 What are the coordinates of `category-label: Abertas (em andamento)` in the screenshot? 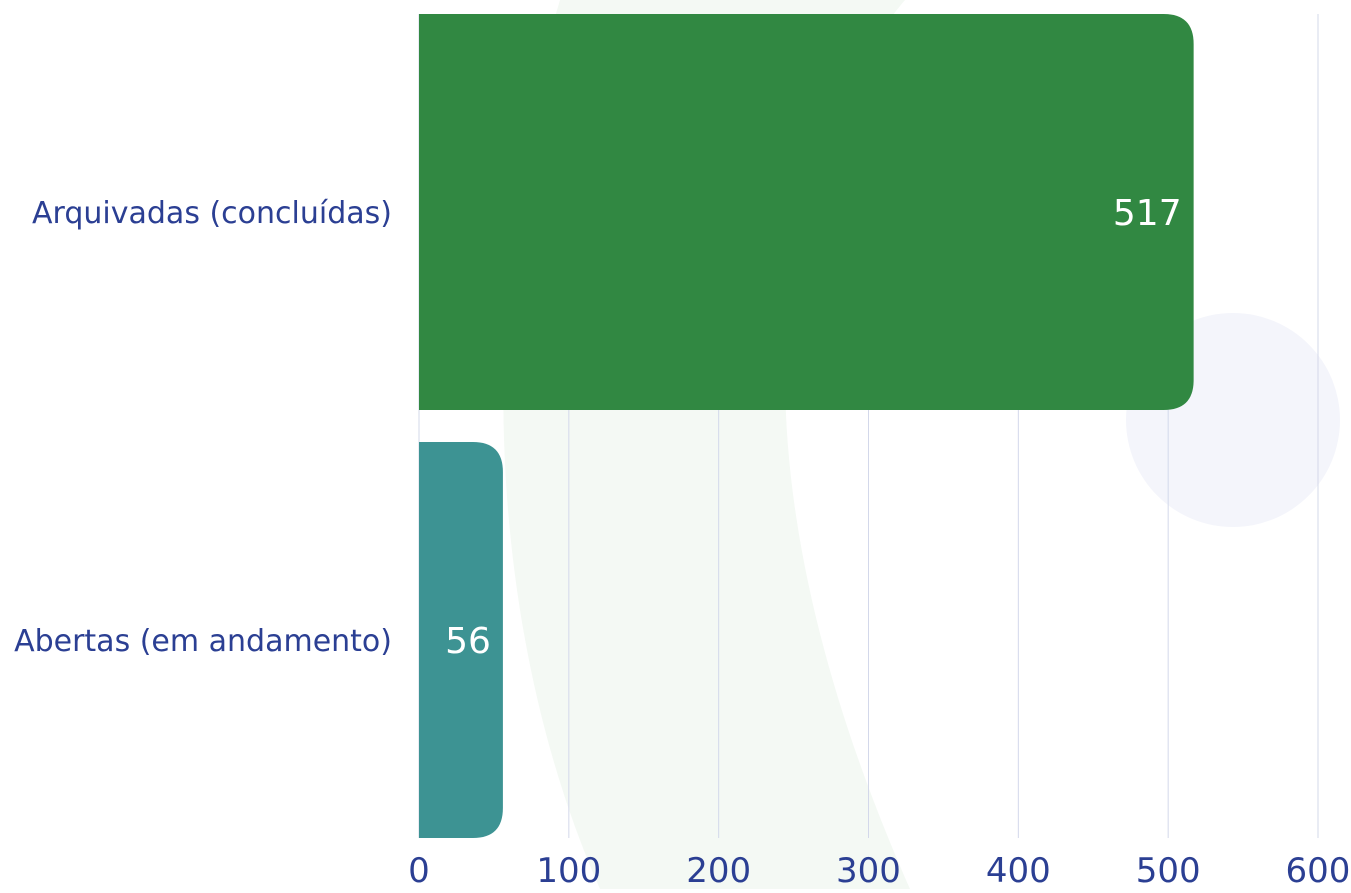 It's located at (203, 641).